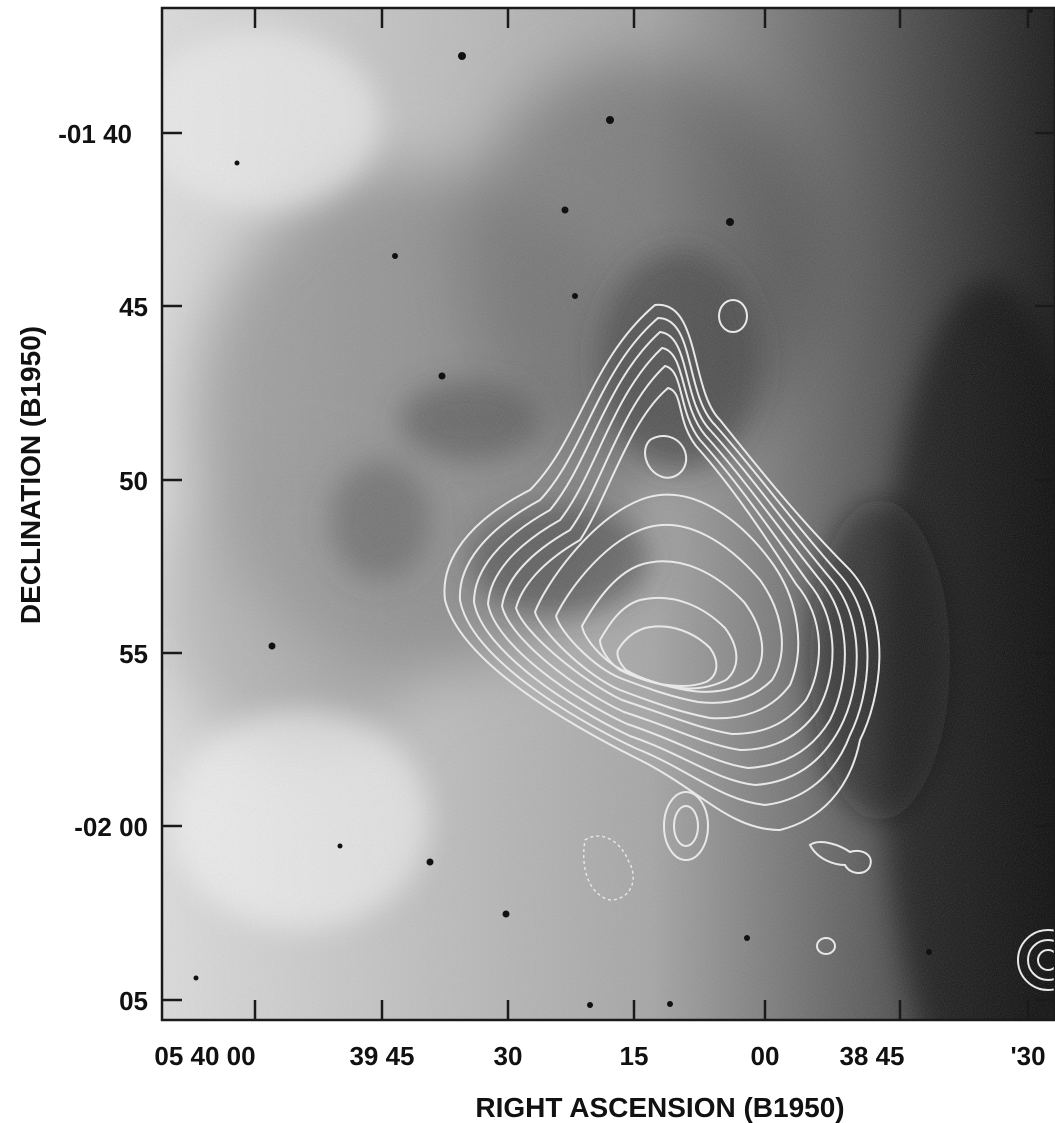 Image resolution: width=1055 pixels, height=1123 pixels. Describe the element at coordinates (765, 1056) in the screenshot. I see `x-tick-label: 00` at that location.